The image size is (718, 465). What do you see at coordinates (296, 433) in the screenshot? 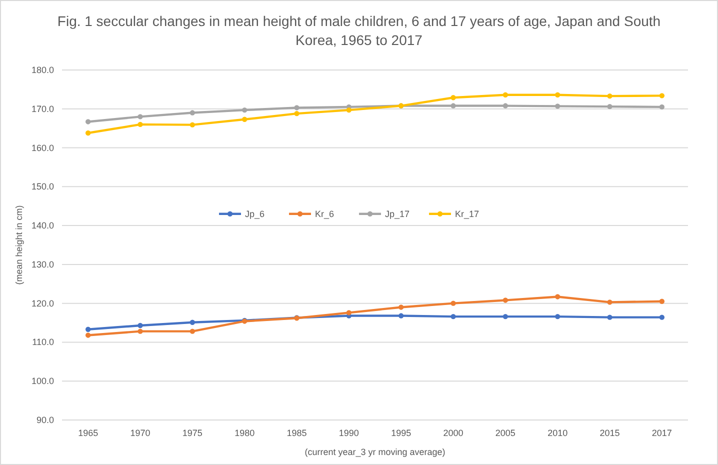
I see `x-tick-label: 1985` at bounding box center [296, 433].